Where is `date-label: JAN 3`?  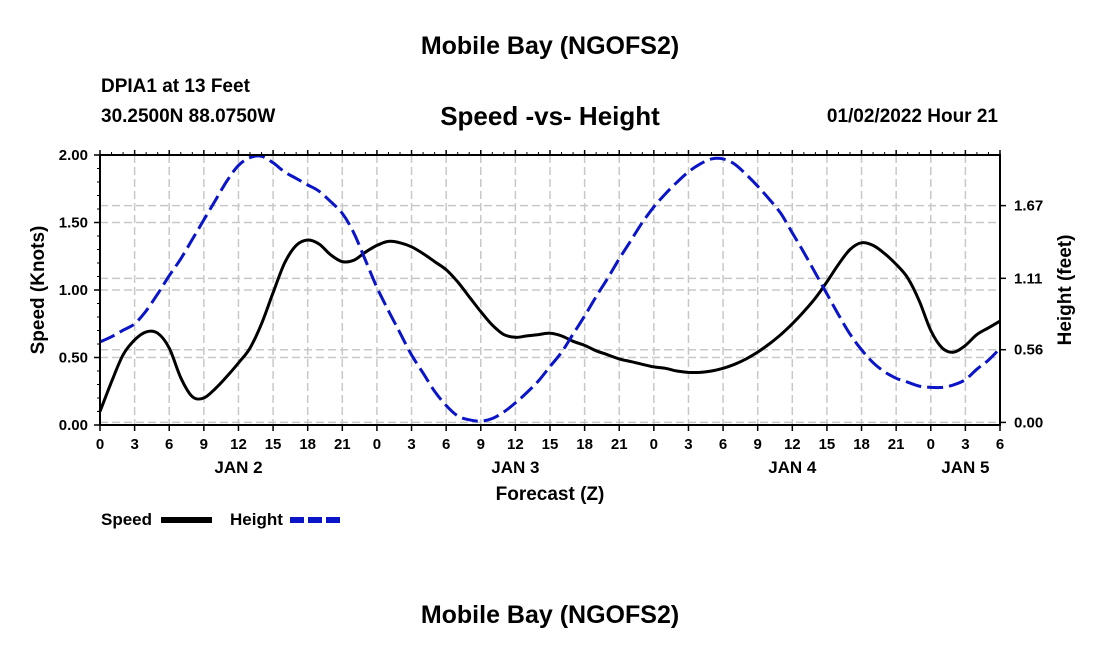
date-label: JAN 3 is located at coordinates (515, 467).